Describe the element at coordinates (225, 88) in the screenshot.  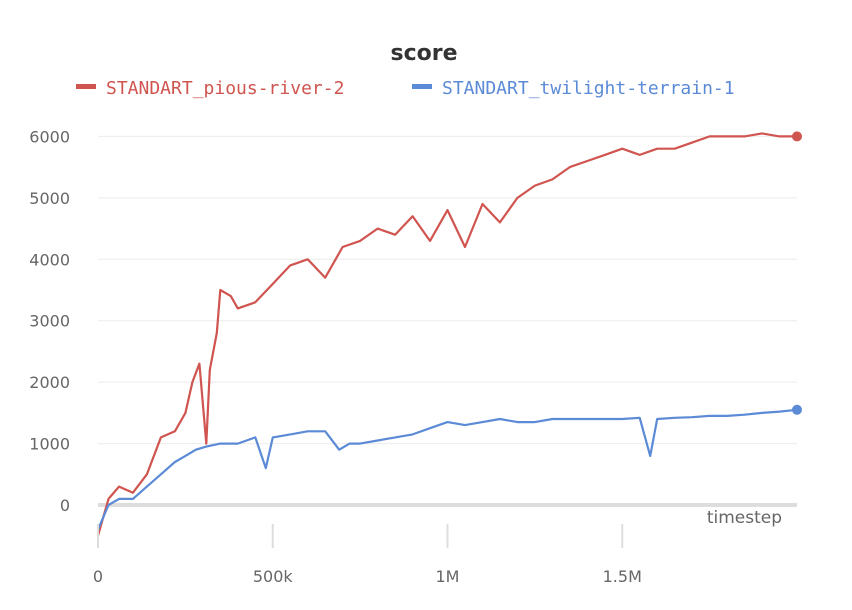
I see `legend-label-series-1: STANDART_pious-river-2` at that location.